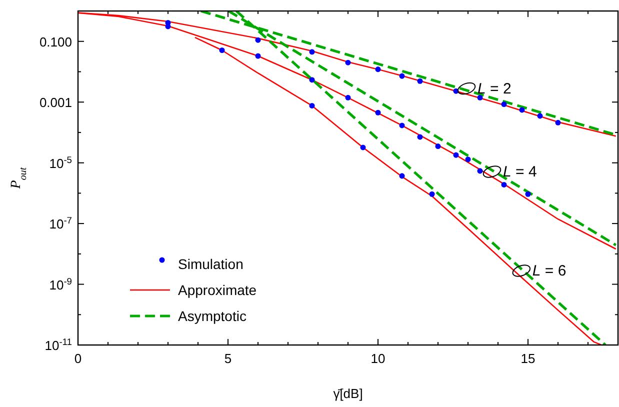  Describe the element at coordinates (495, 89) in the screenshot. I see `annotation: L = 2` at that location.